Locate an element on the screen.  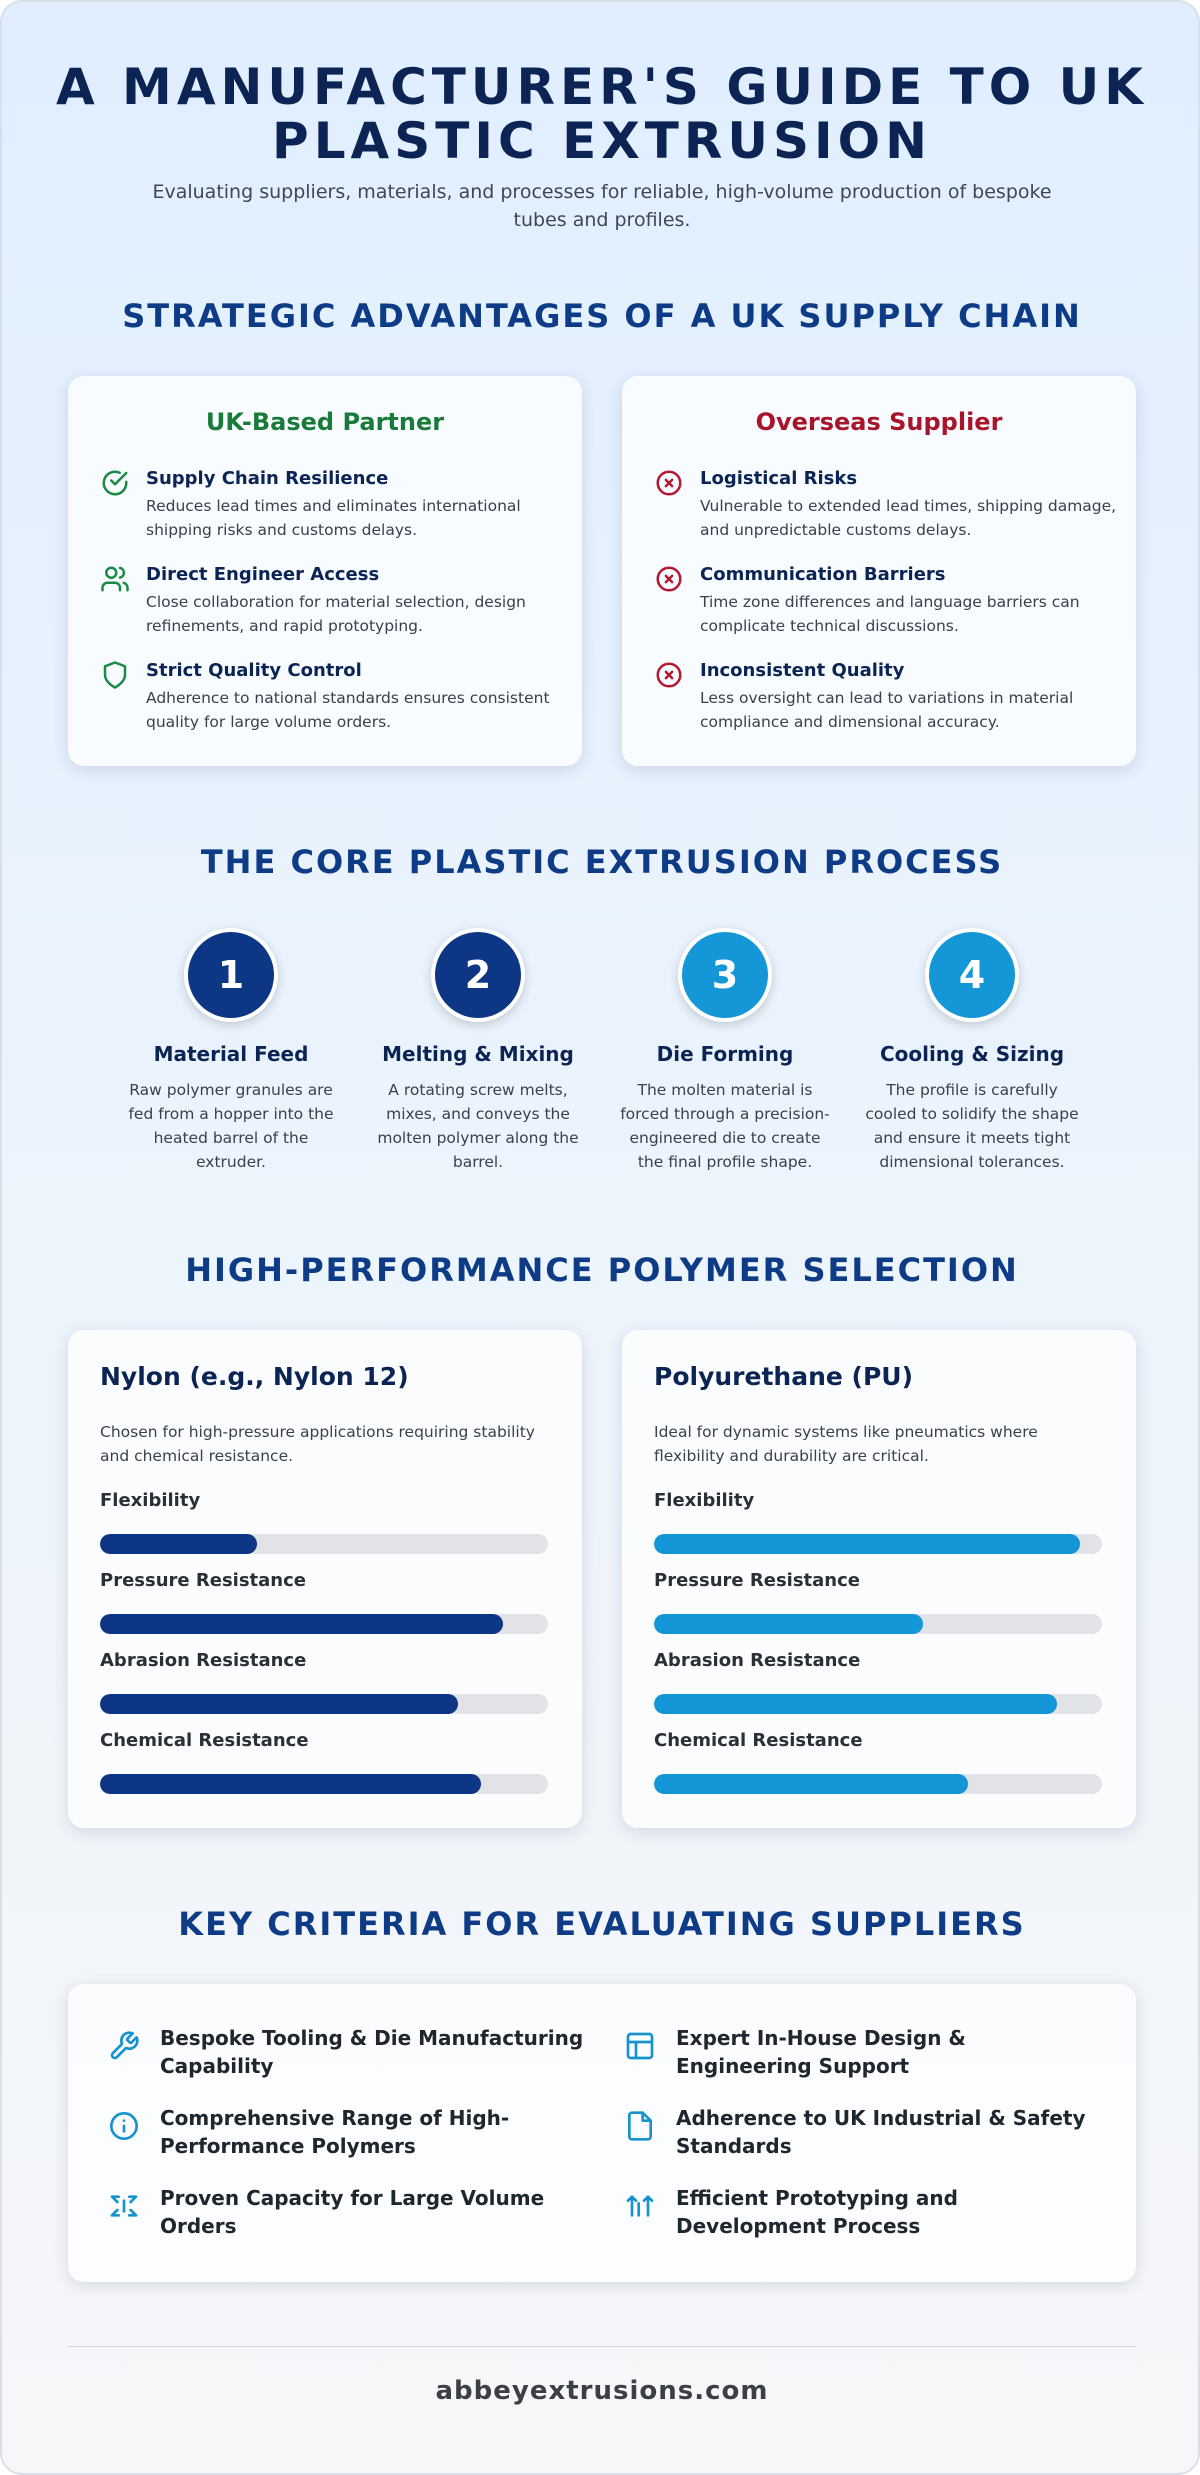
criteria-text: Proven Capacity for Large Volume Orders is located at coordinates (352, 2212).